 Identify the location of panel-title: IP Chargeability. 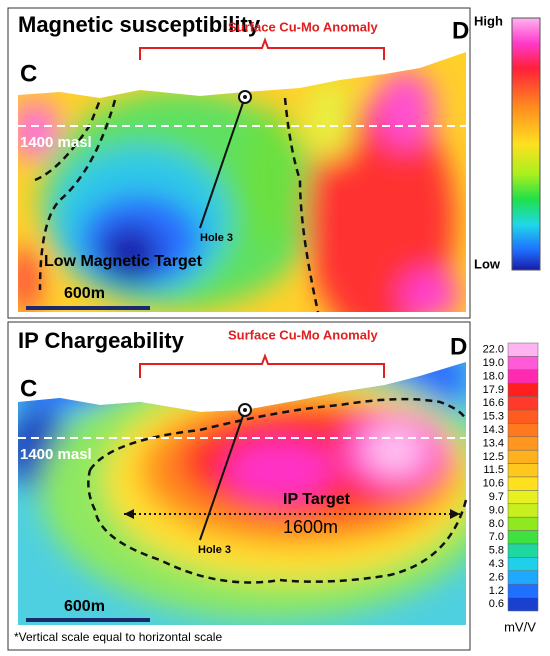
(101, 340).